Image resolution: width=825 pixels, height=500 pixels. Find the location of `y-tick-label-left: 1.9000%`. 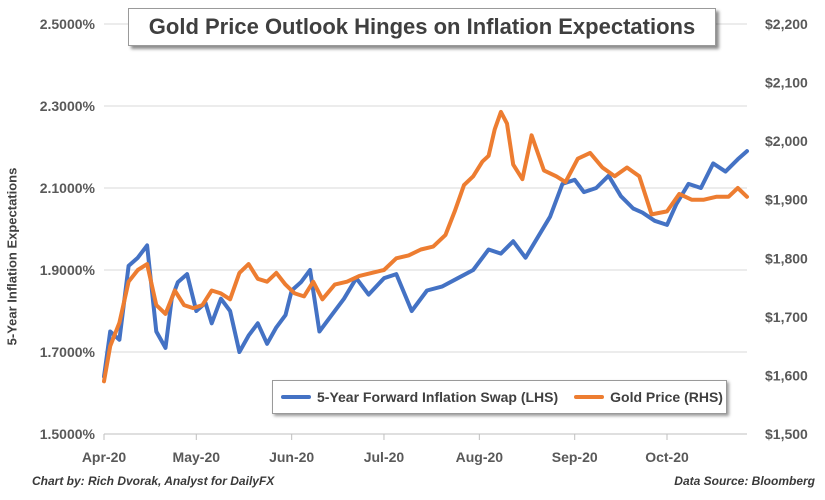

y-tick-label-left: 1.9000% is located at coordinates (68, 270).